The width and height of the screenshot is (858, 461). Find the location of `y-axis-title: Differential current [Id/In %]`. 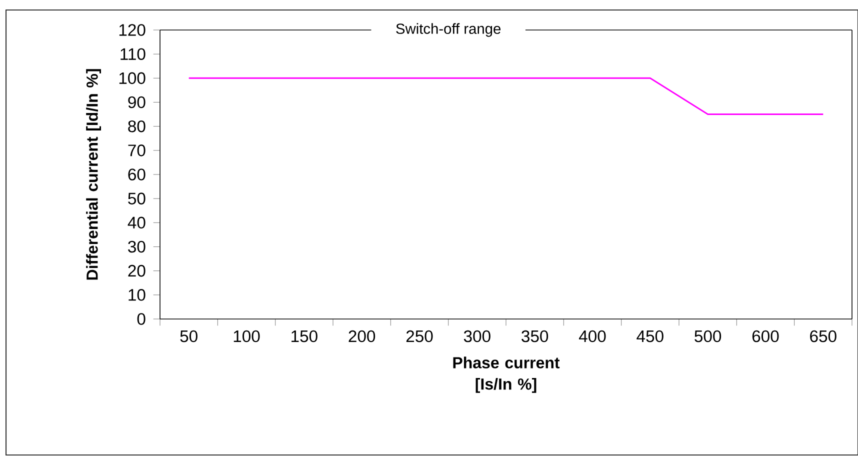

y-axis-title: Differential current [Id/In %] is located at coordinates (94, 174).